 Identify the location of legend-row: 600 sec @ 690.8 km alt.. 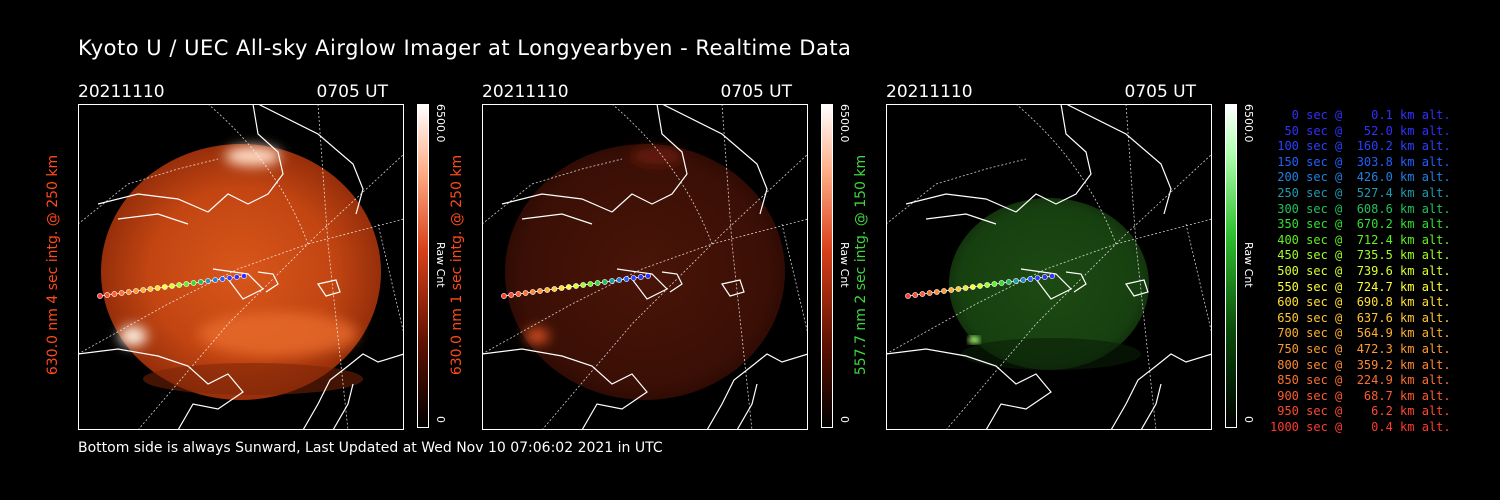
(1360, 302).